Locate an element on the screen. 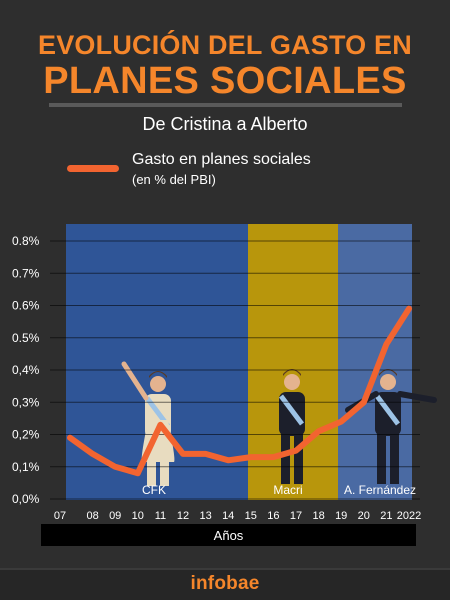 This screenshot has height=600, width=450. legend-series-unit: (en % del PBI) is located at coordinates (174, 179).